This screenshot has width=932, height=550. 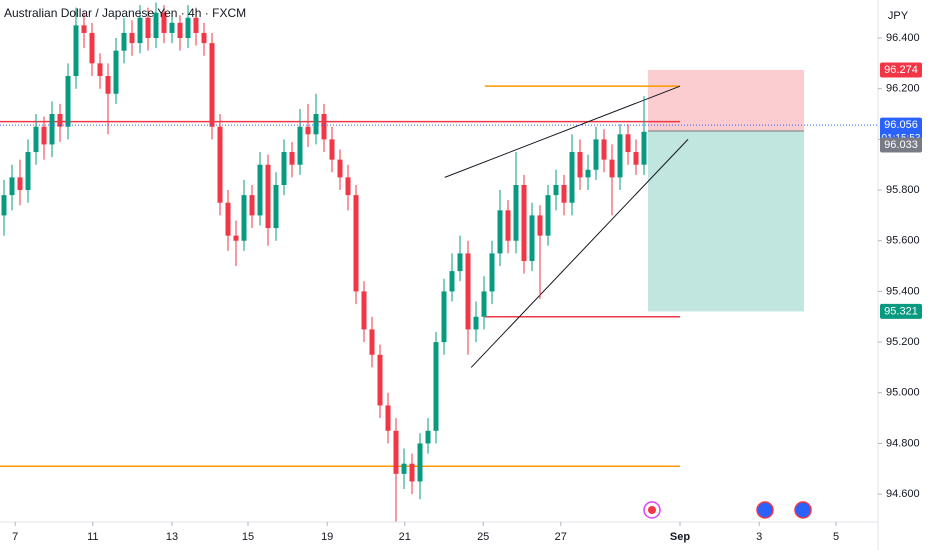 What do you see at coordinates (903, 241) in the screenshot?
I see `y-tick-label: 95.600` at bounding box center [903, 241].